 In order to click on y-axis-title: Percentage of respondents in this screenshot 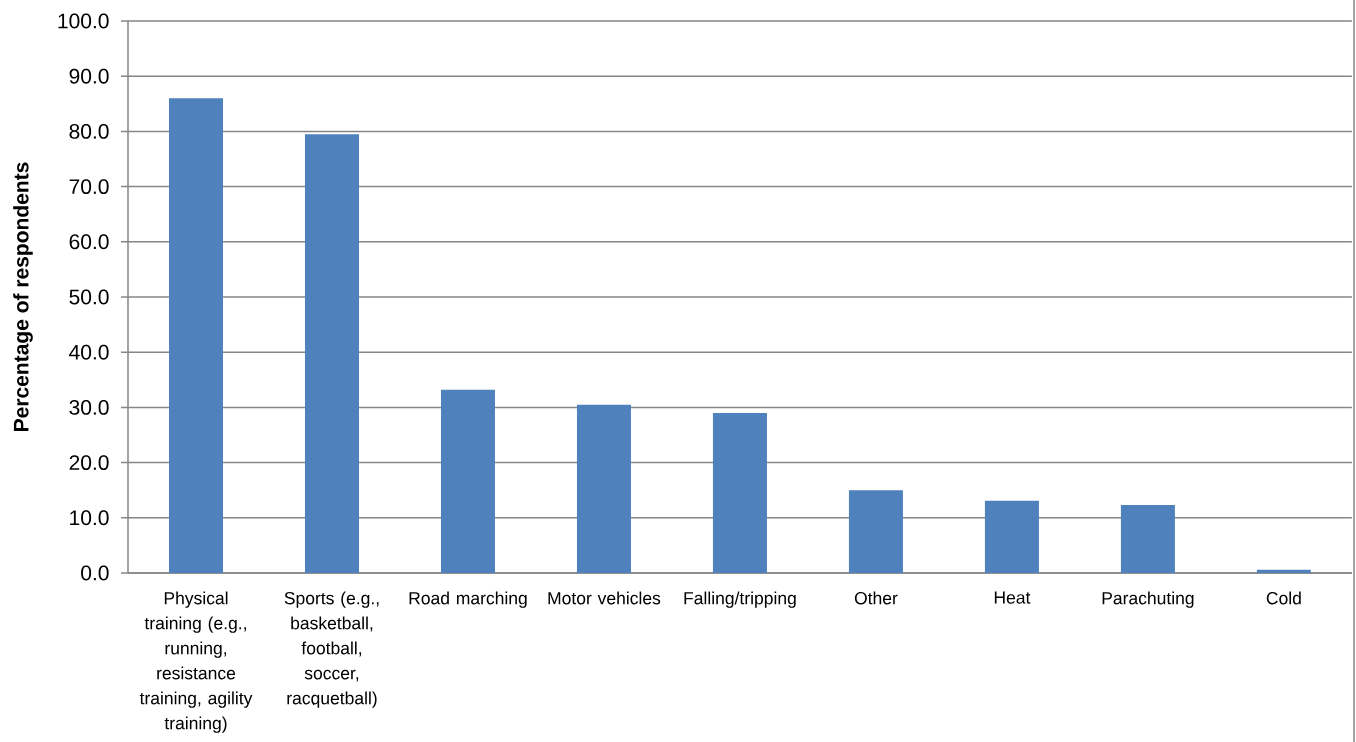, I will do `click(23, 296)`.